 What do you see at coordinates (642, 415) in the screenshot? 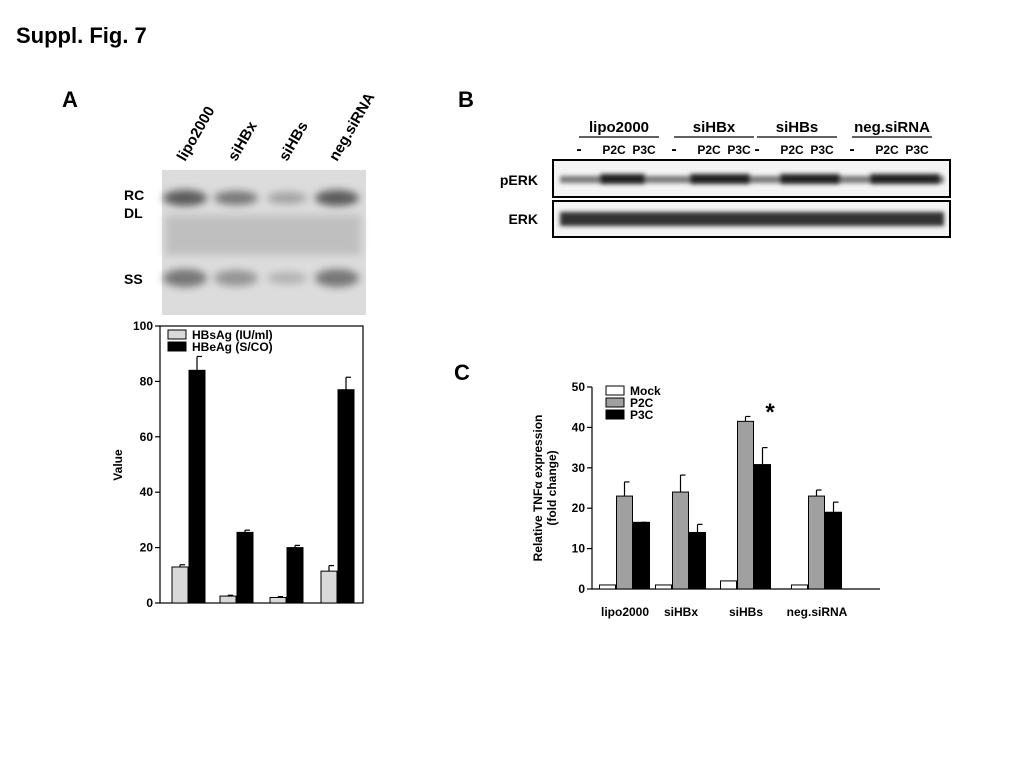
I see `legend-label: P3C` at bounding box center [642, 415].